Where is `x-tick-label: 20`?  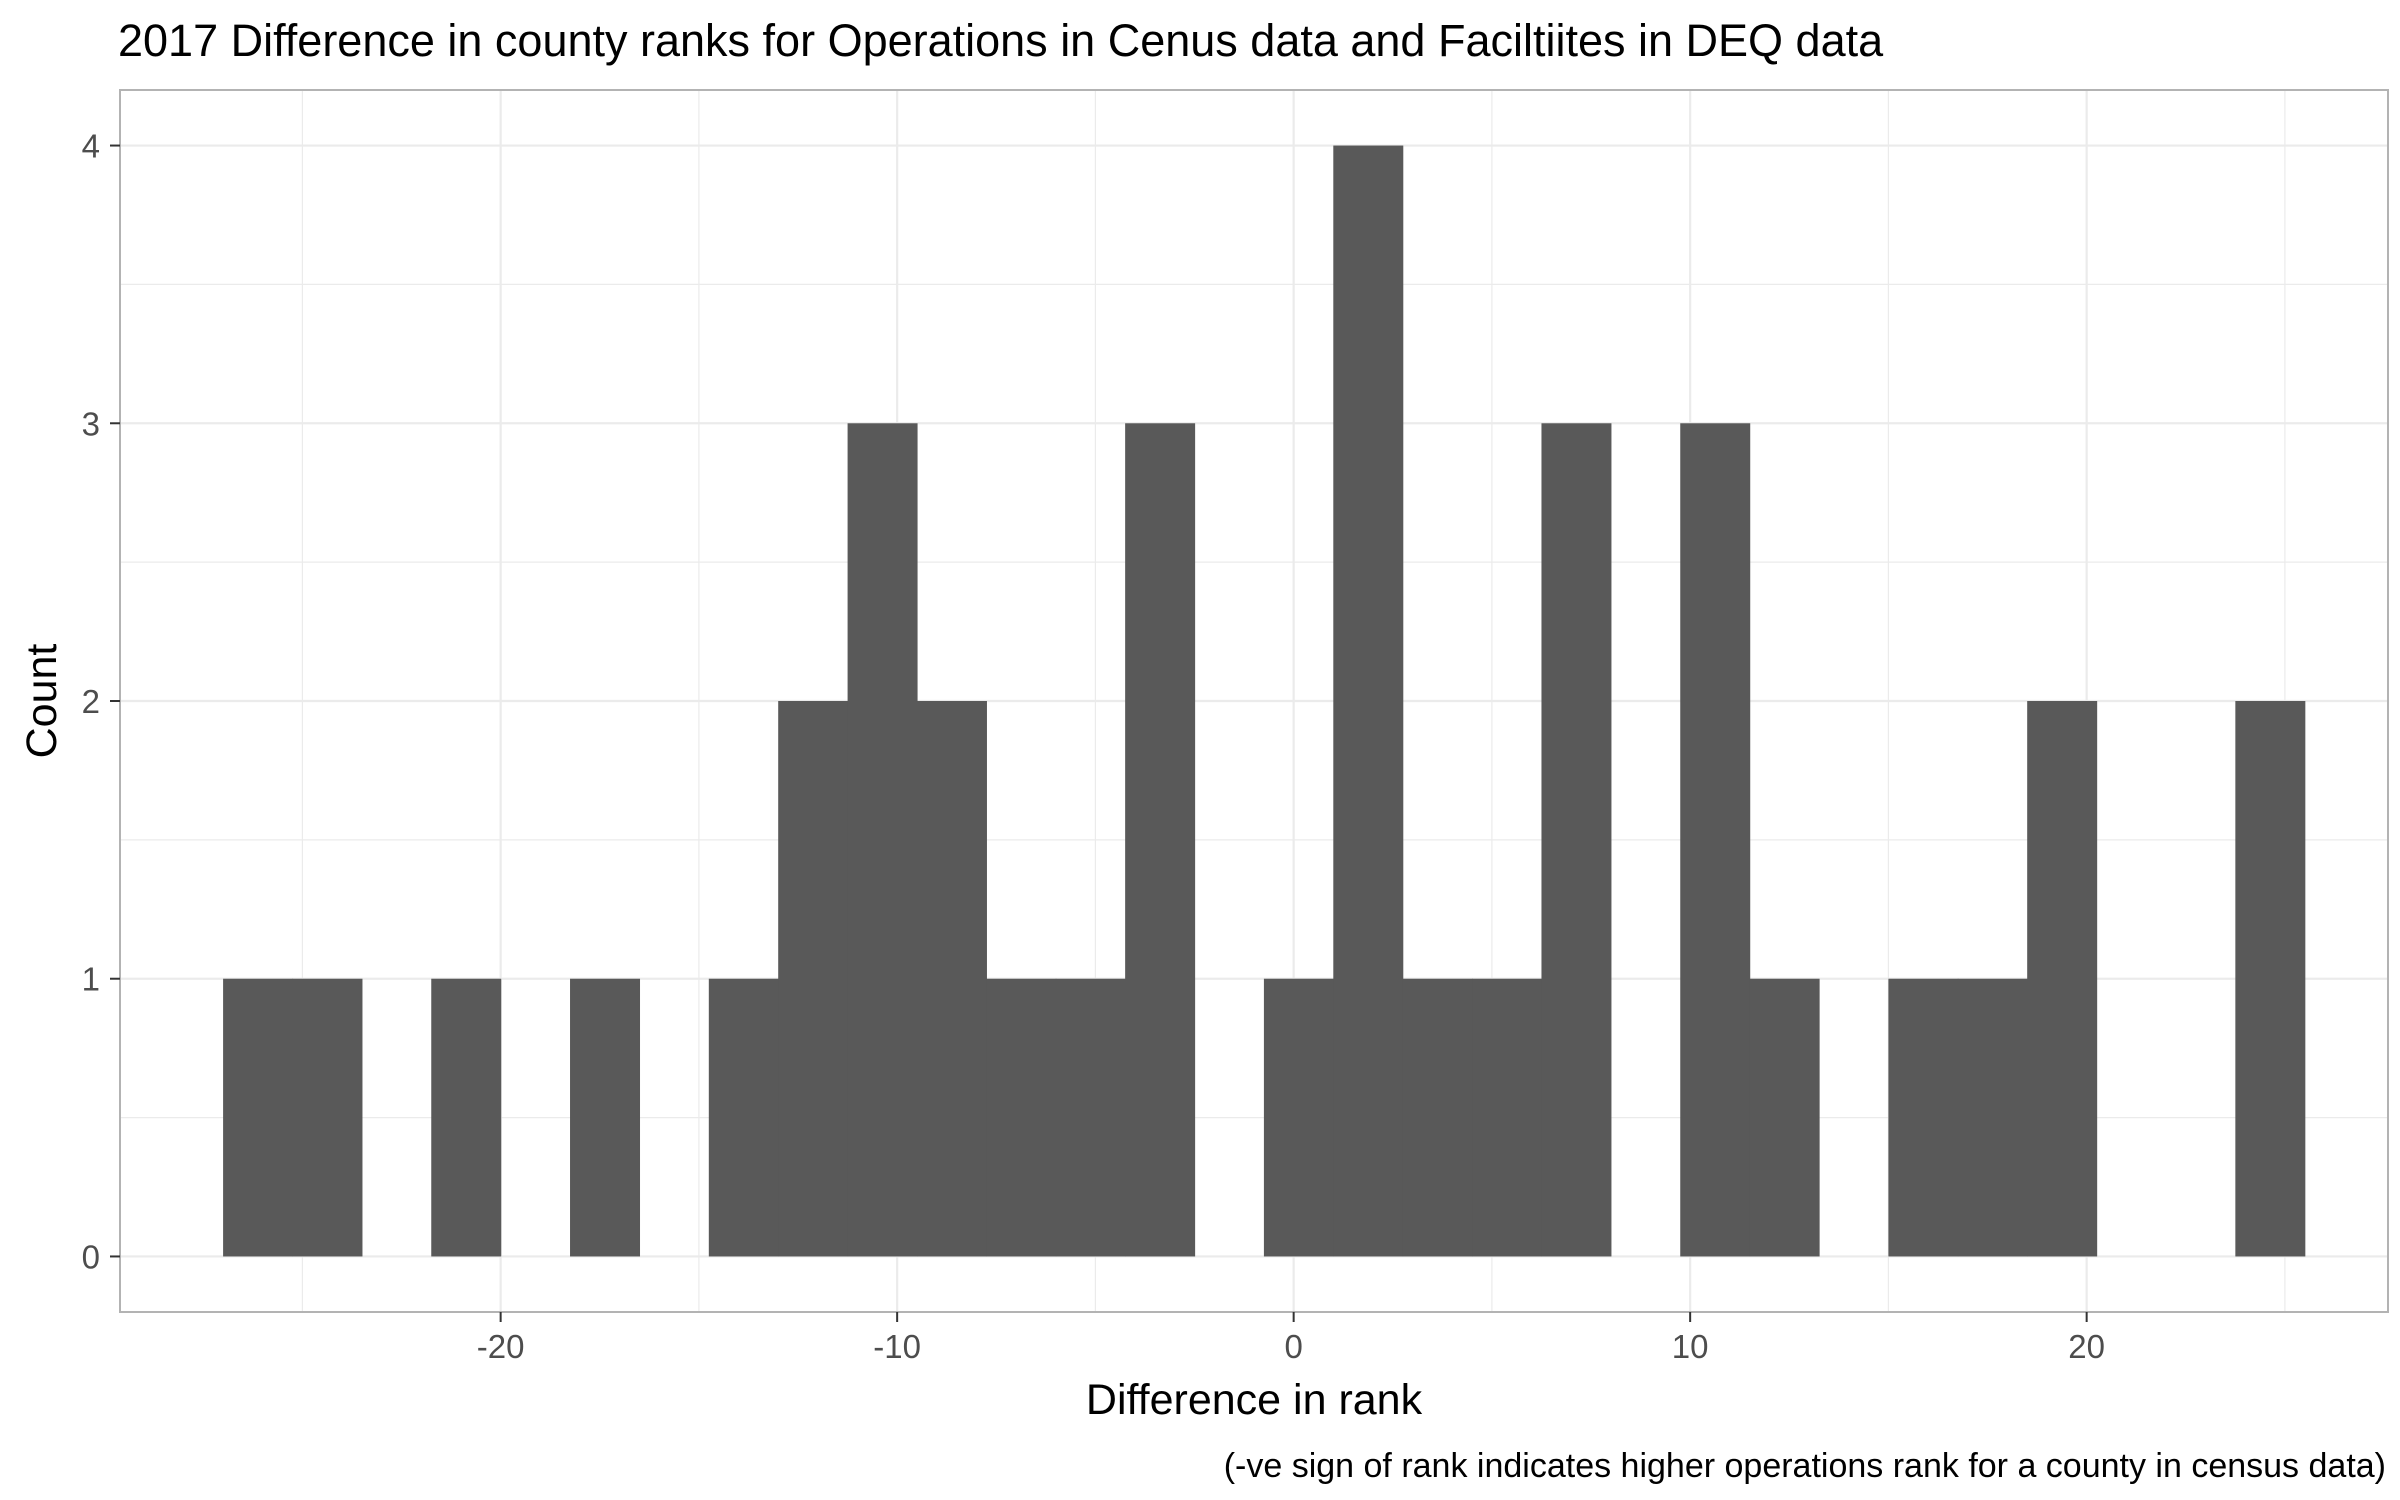 x-tick-label: 20 is located at coordinates (2086, 1346).